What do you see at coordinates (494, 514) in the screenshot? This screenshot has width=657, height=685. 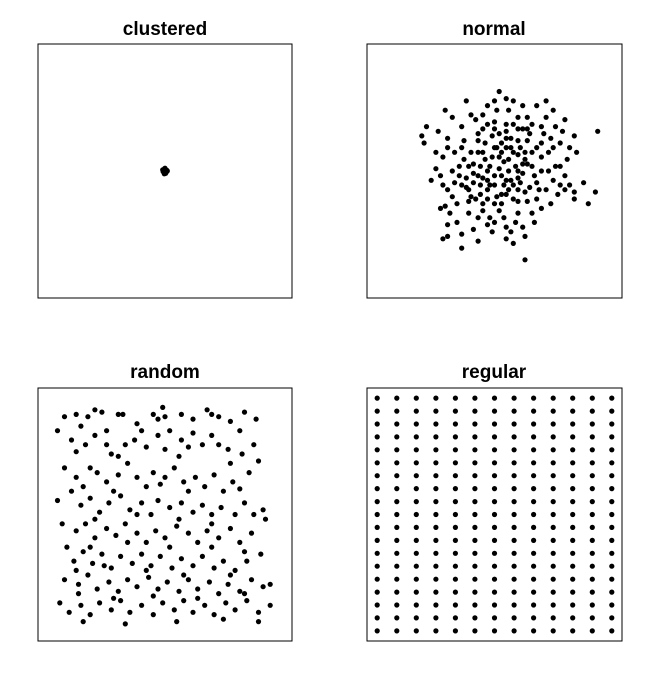 I see `points-regular` at bounding box center [494, 514].